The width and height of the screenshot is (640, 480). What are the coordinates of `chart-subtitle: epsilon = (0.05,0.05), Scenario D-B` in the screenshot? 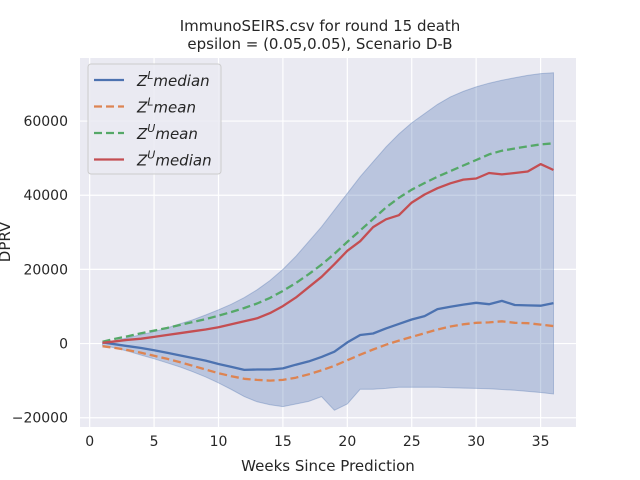 It's located at (319, 44).